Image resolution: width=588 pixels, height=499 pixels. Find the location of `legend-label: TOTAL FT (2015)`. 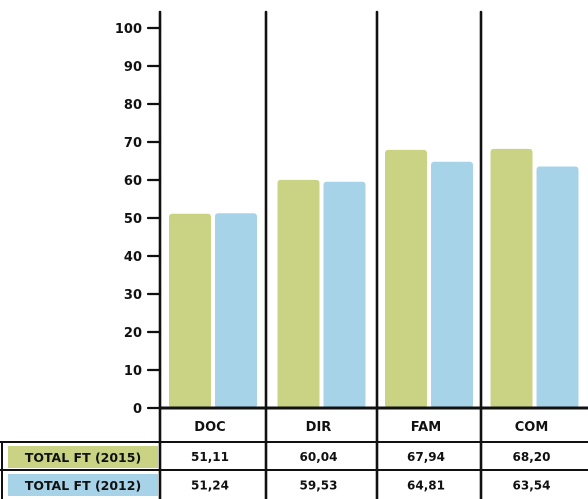

legend-label: TOTAL FT (2015) is located at coordinates (83, 457).